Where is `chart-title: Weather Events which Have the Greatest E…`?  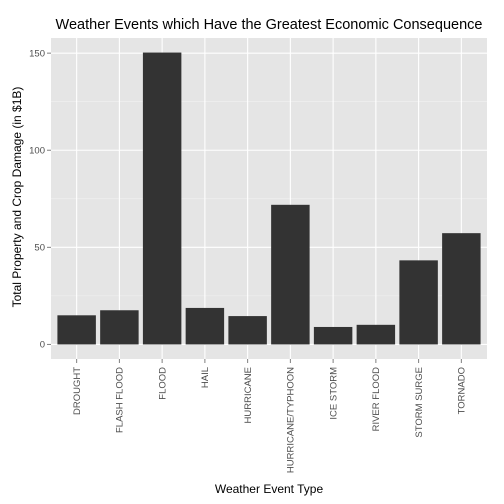
chart-title: Weather Events which Have the Greatest E… is located at coordinates (269, 25).